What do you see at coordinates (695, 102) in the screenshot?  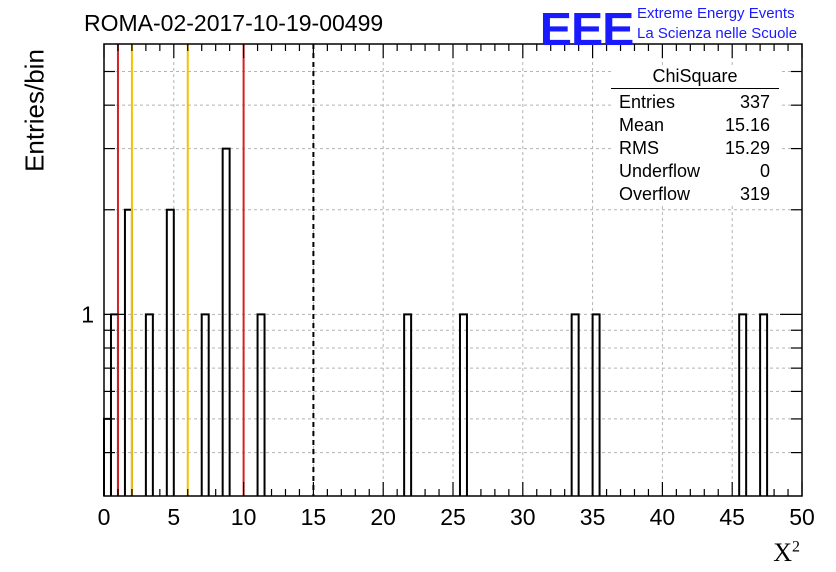 I see `stats-row-entries: Entries 337` at bounding box center [695, 102].